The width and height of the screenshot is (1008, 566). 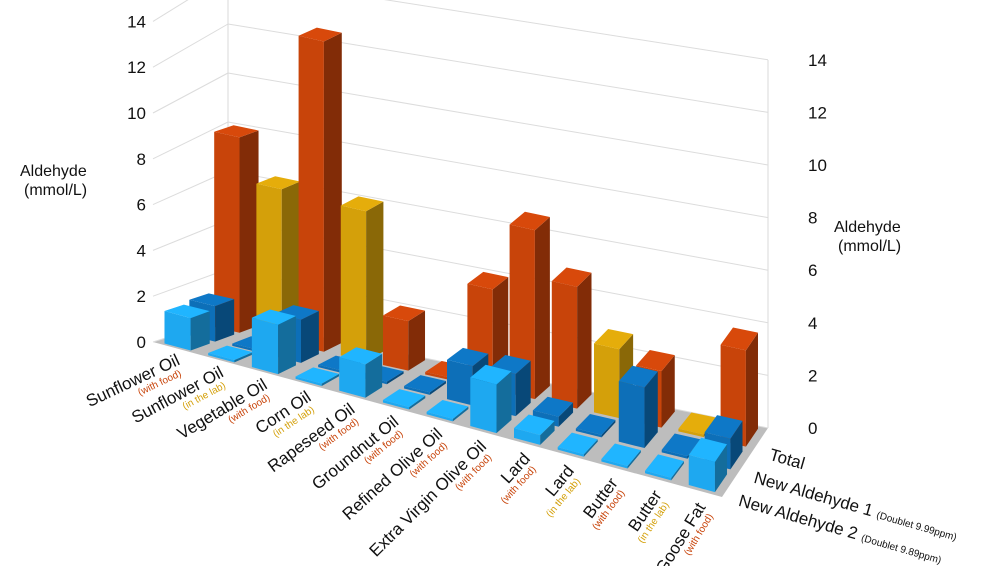 I want to click on series-label: Total, so click(x=787, y=459).